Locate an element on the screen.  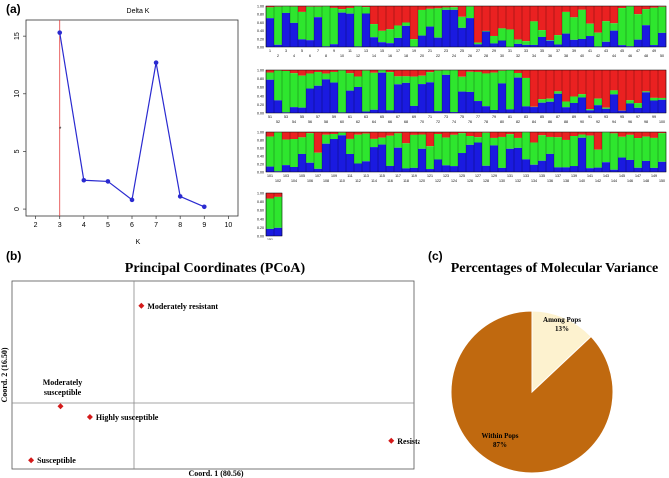
delta-k-xtick-label: 5 is located at coordinates (108, 225).